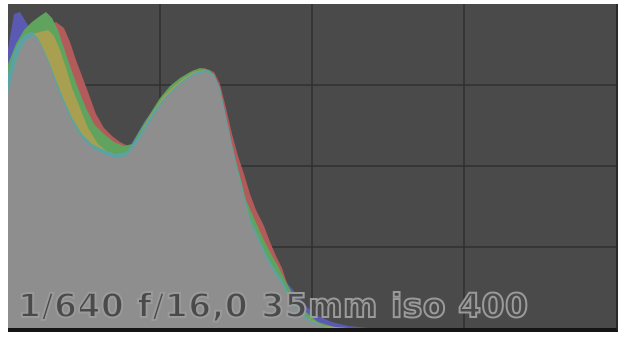  Describe the element at coordinates (192, 305) in the screenshot. I see `aperture: f/16,0` at that location.